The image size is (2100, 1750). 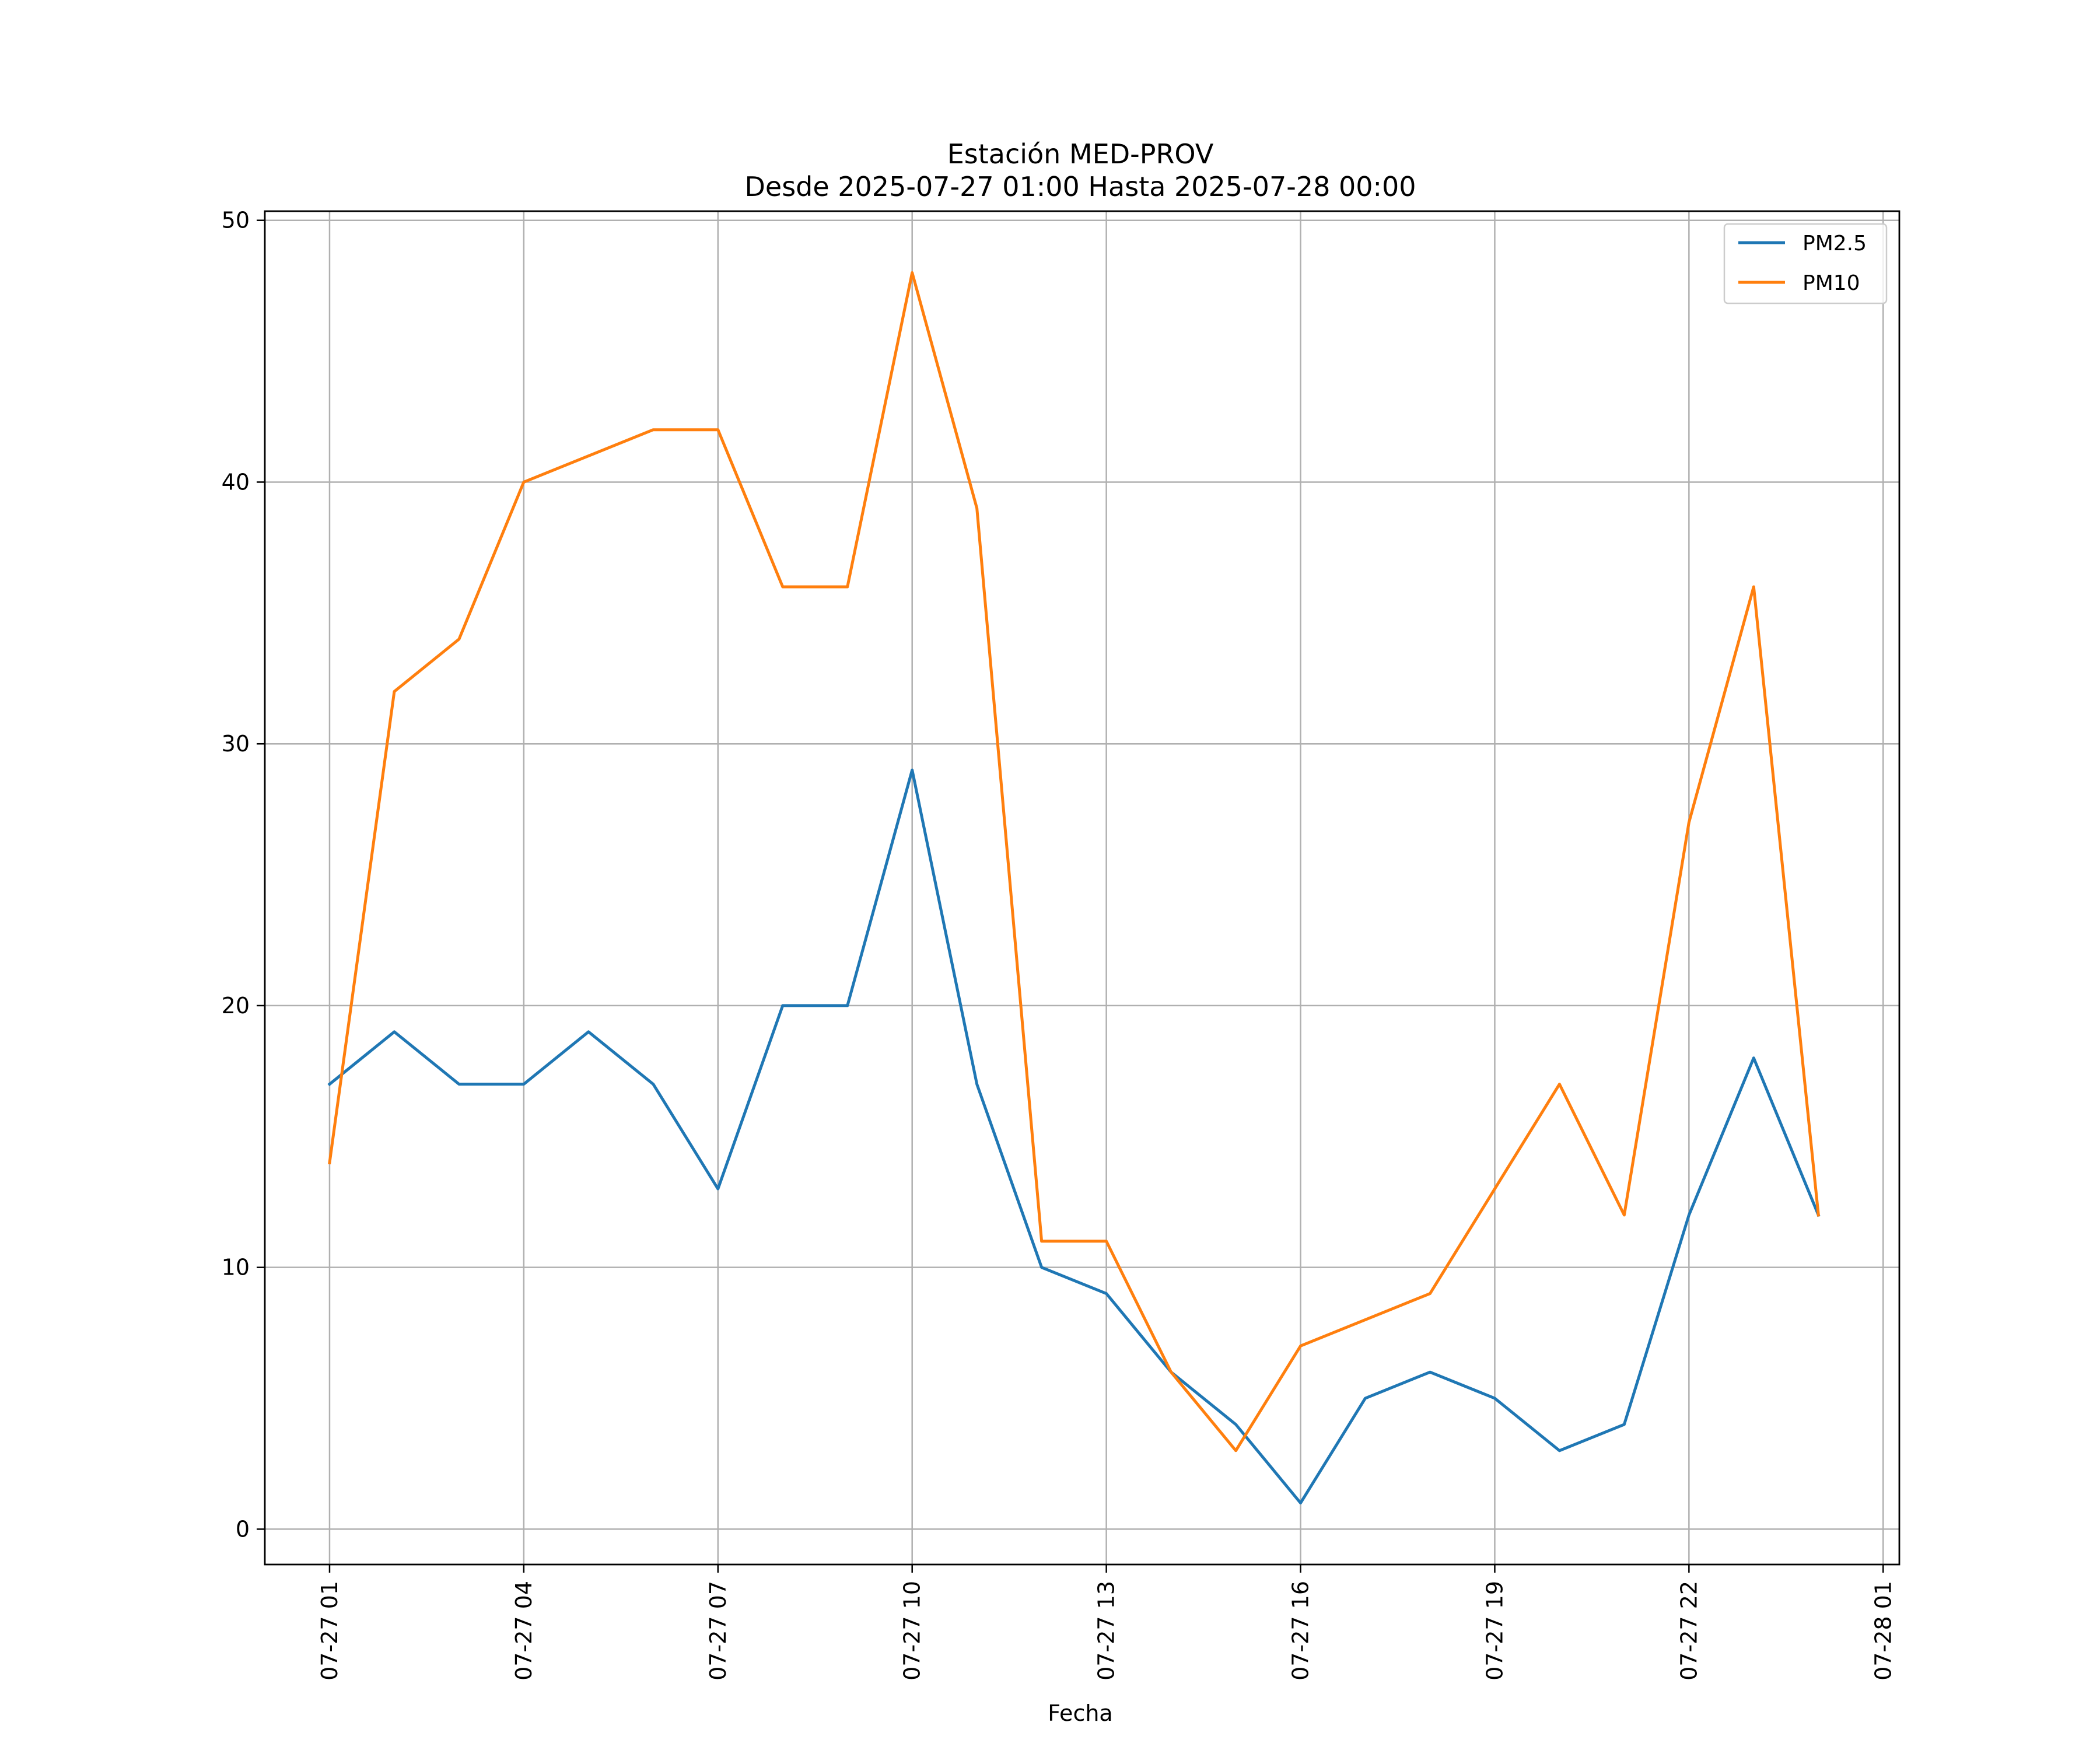 What do you see at coordinates (243, 1529) in the screenshot?
I see `y-tick-label: 0` at bounding box center [243, 1529].